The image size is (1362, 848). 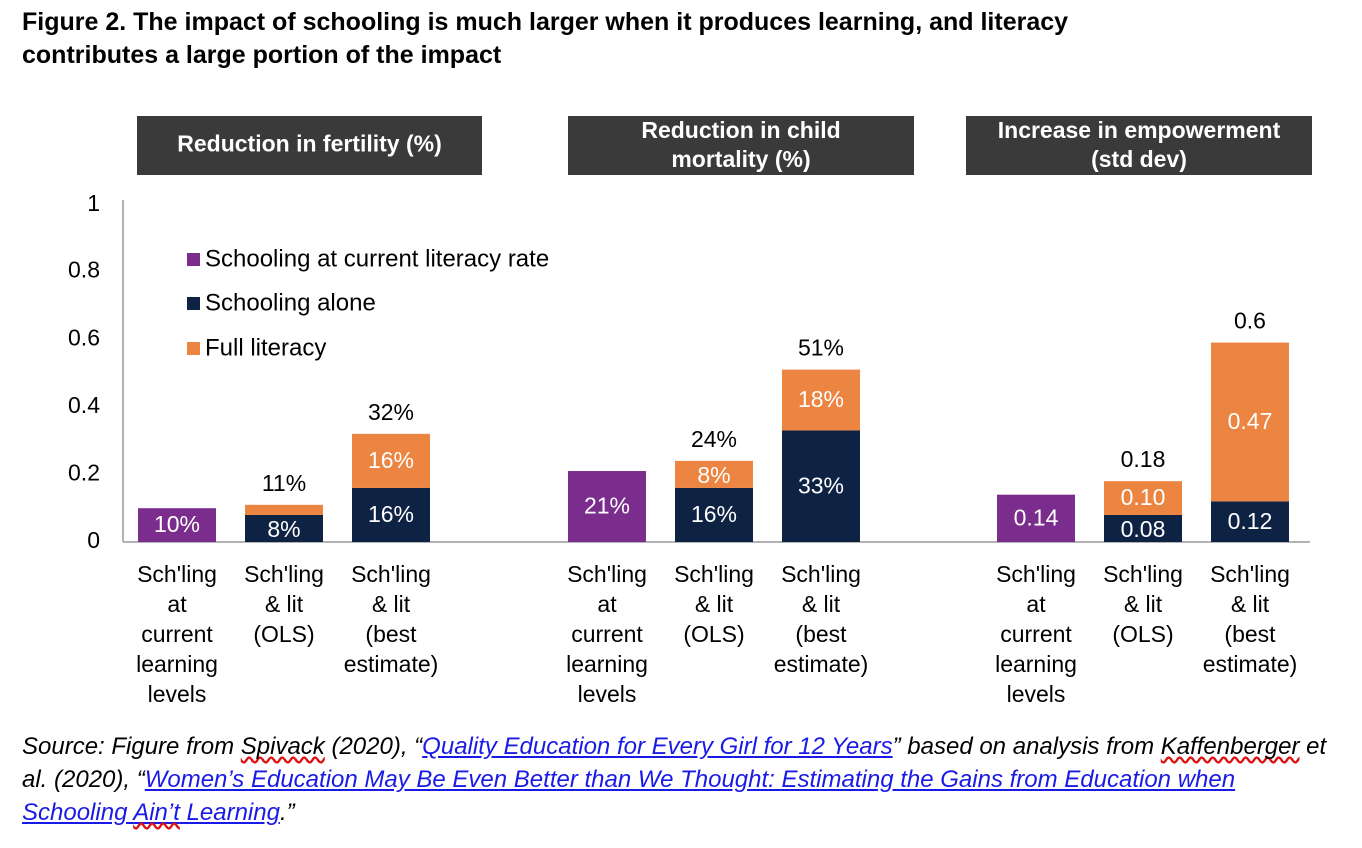 I want to click on legend-label: Schooling at current literacy rate, so click(x=377, y=258).